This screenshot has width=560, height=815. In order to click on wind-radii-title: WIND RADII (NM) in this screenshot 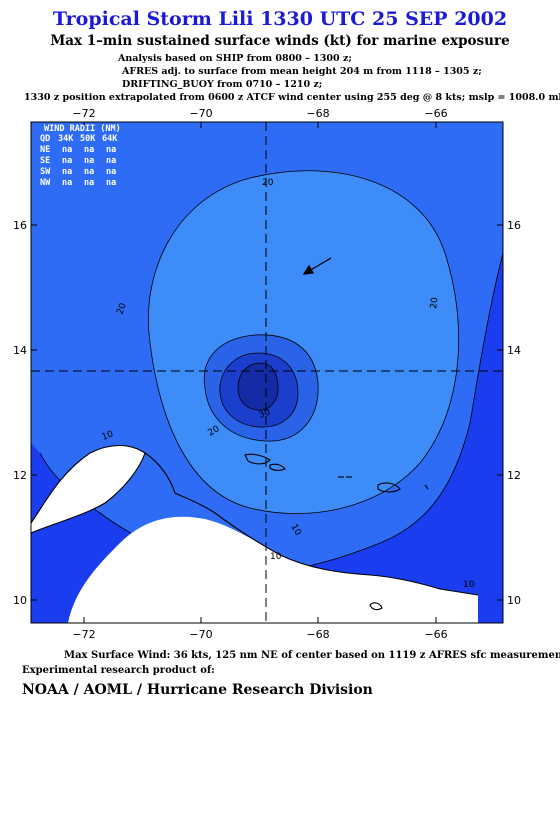, I will do `click(82, 129)`.